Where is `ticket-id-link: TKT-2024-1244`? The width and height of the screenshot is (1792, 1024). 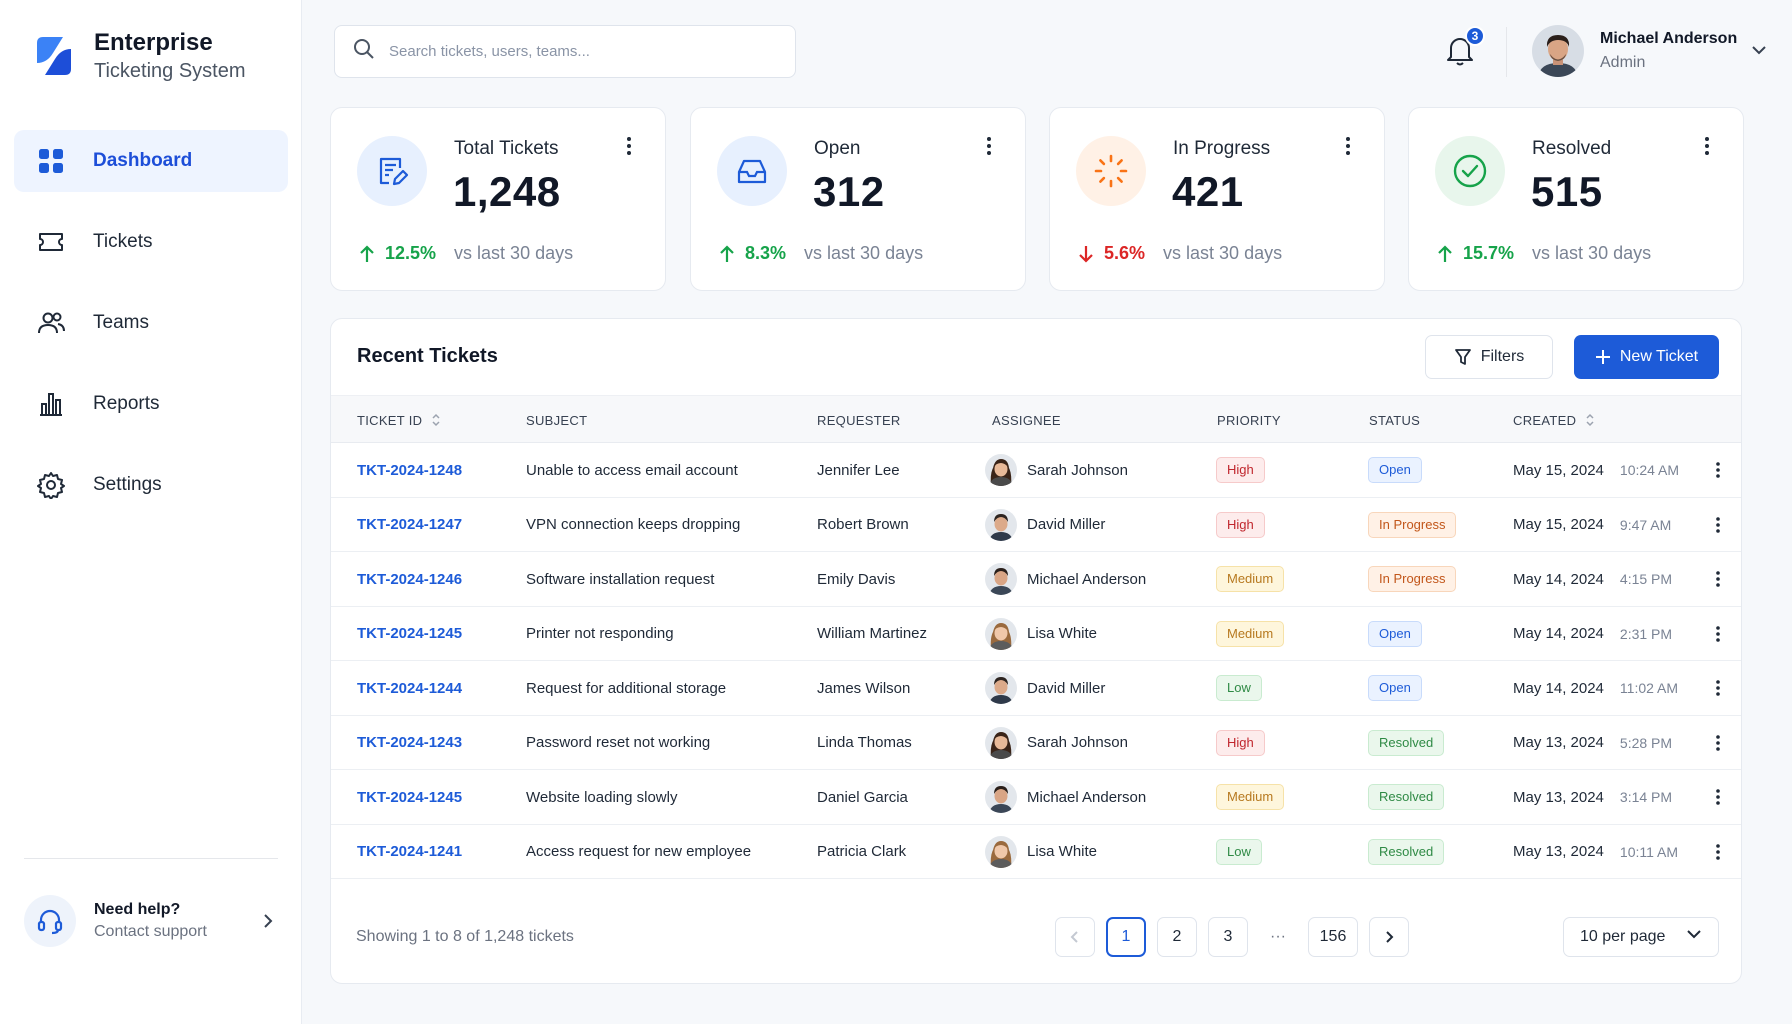
ticket-id-link: TKT-2024-1244 is located at coordinates (410, 688).